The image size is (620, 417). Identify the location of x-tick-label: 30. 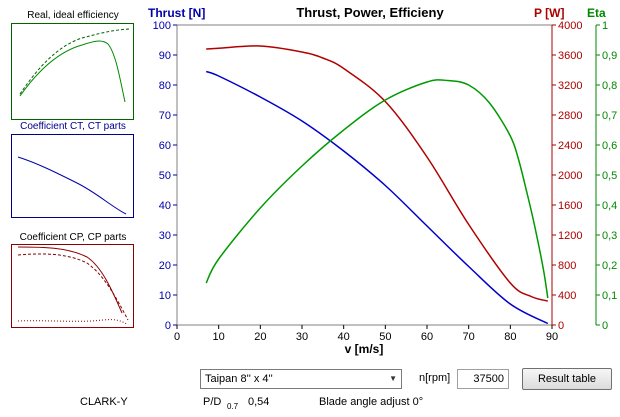
(302, 337).